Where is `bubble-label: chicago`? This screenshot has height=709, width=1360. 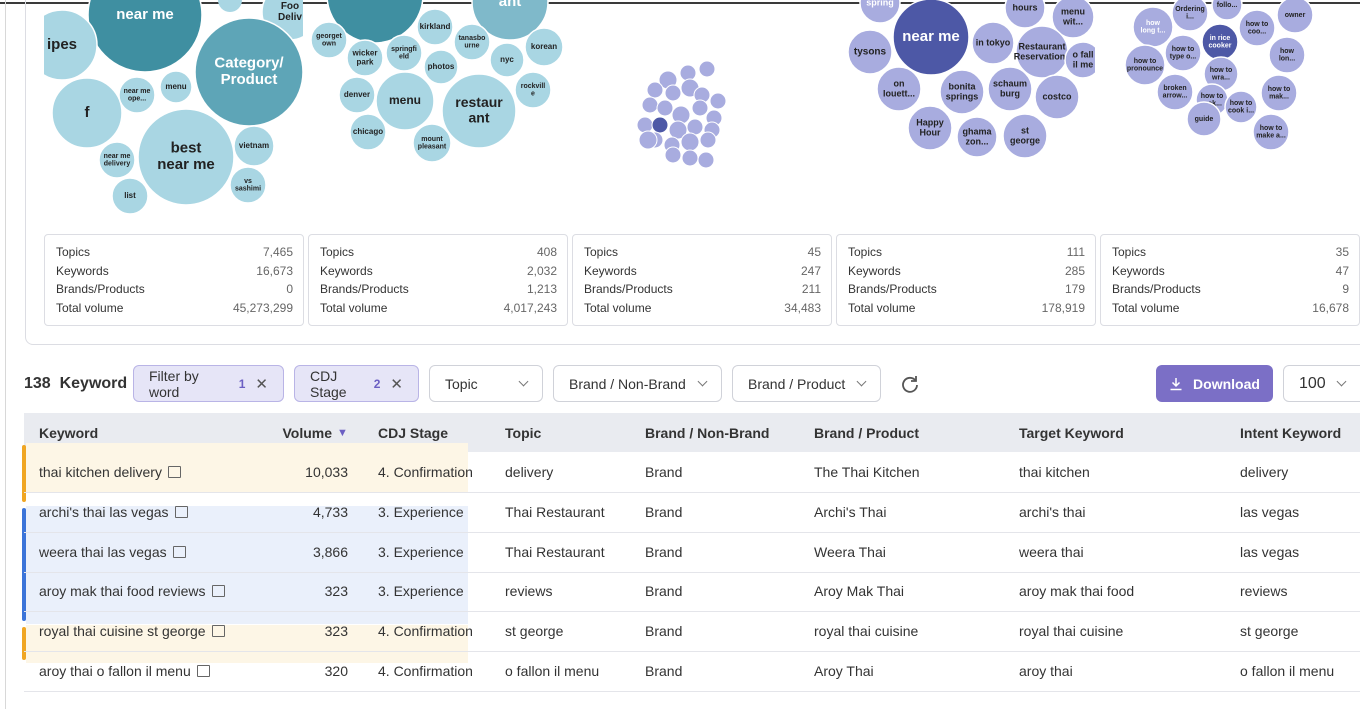
bubble-label: chicago is located at coordinates (368, 131).